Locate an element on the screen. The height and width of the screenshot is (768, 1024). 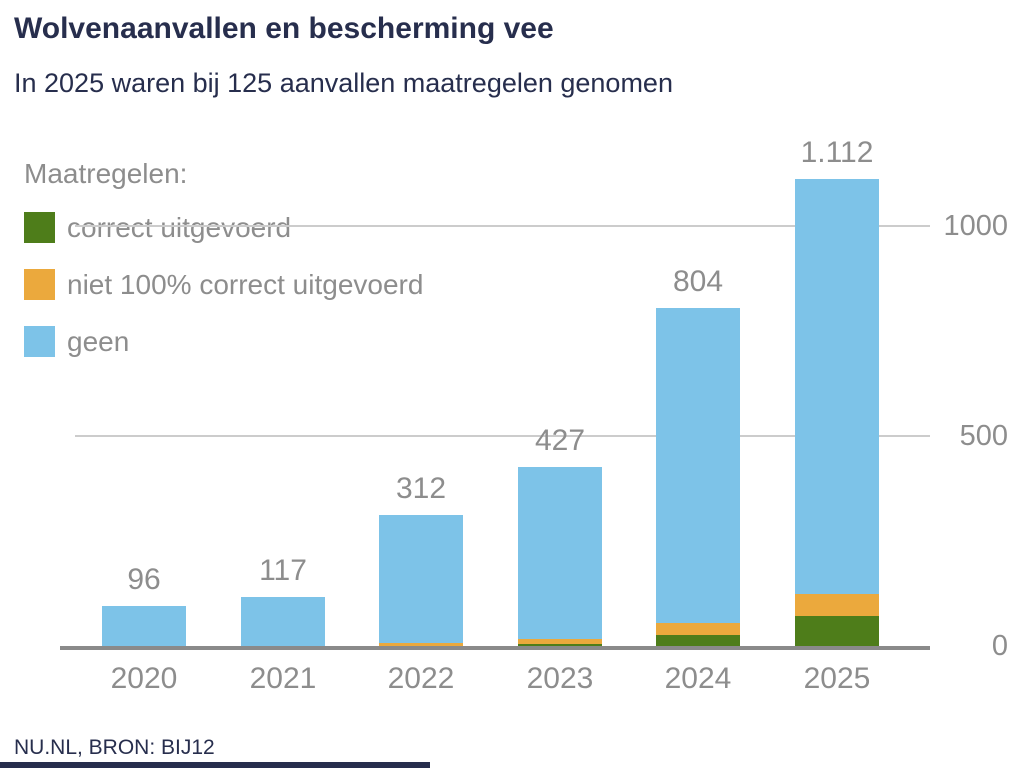
chart-title: Wolvenaanvallen en bescherming vee is located at coordinates (284, 28).